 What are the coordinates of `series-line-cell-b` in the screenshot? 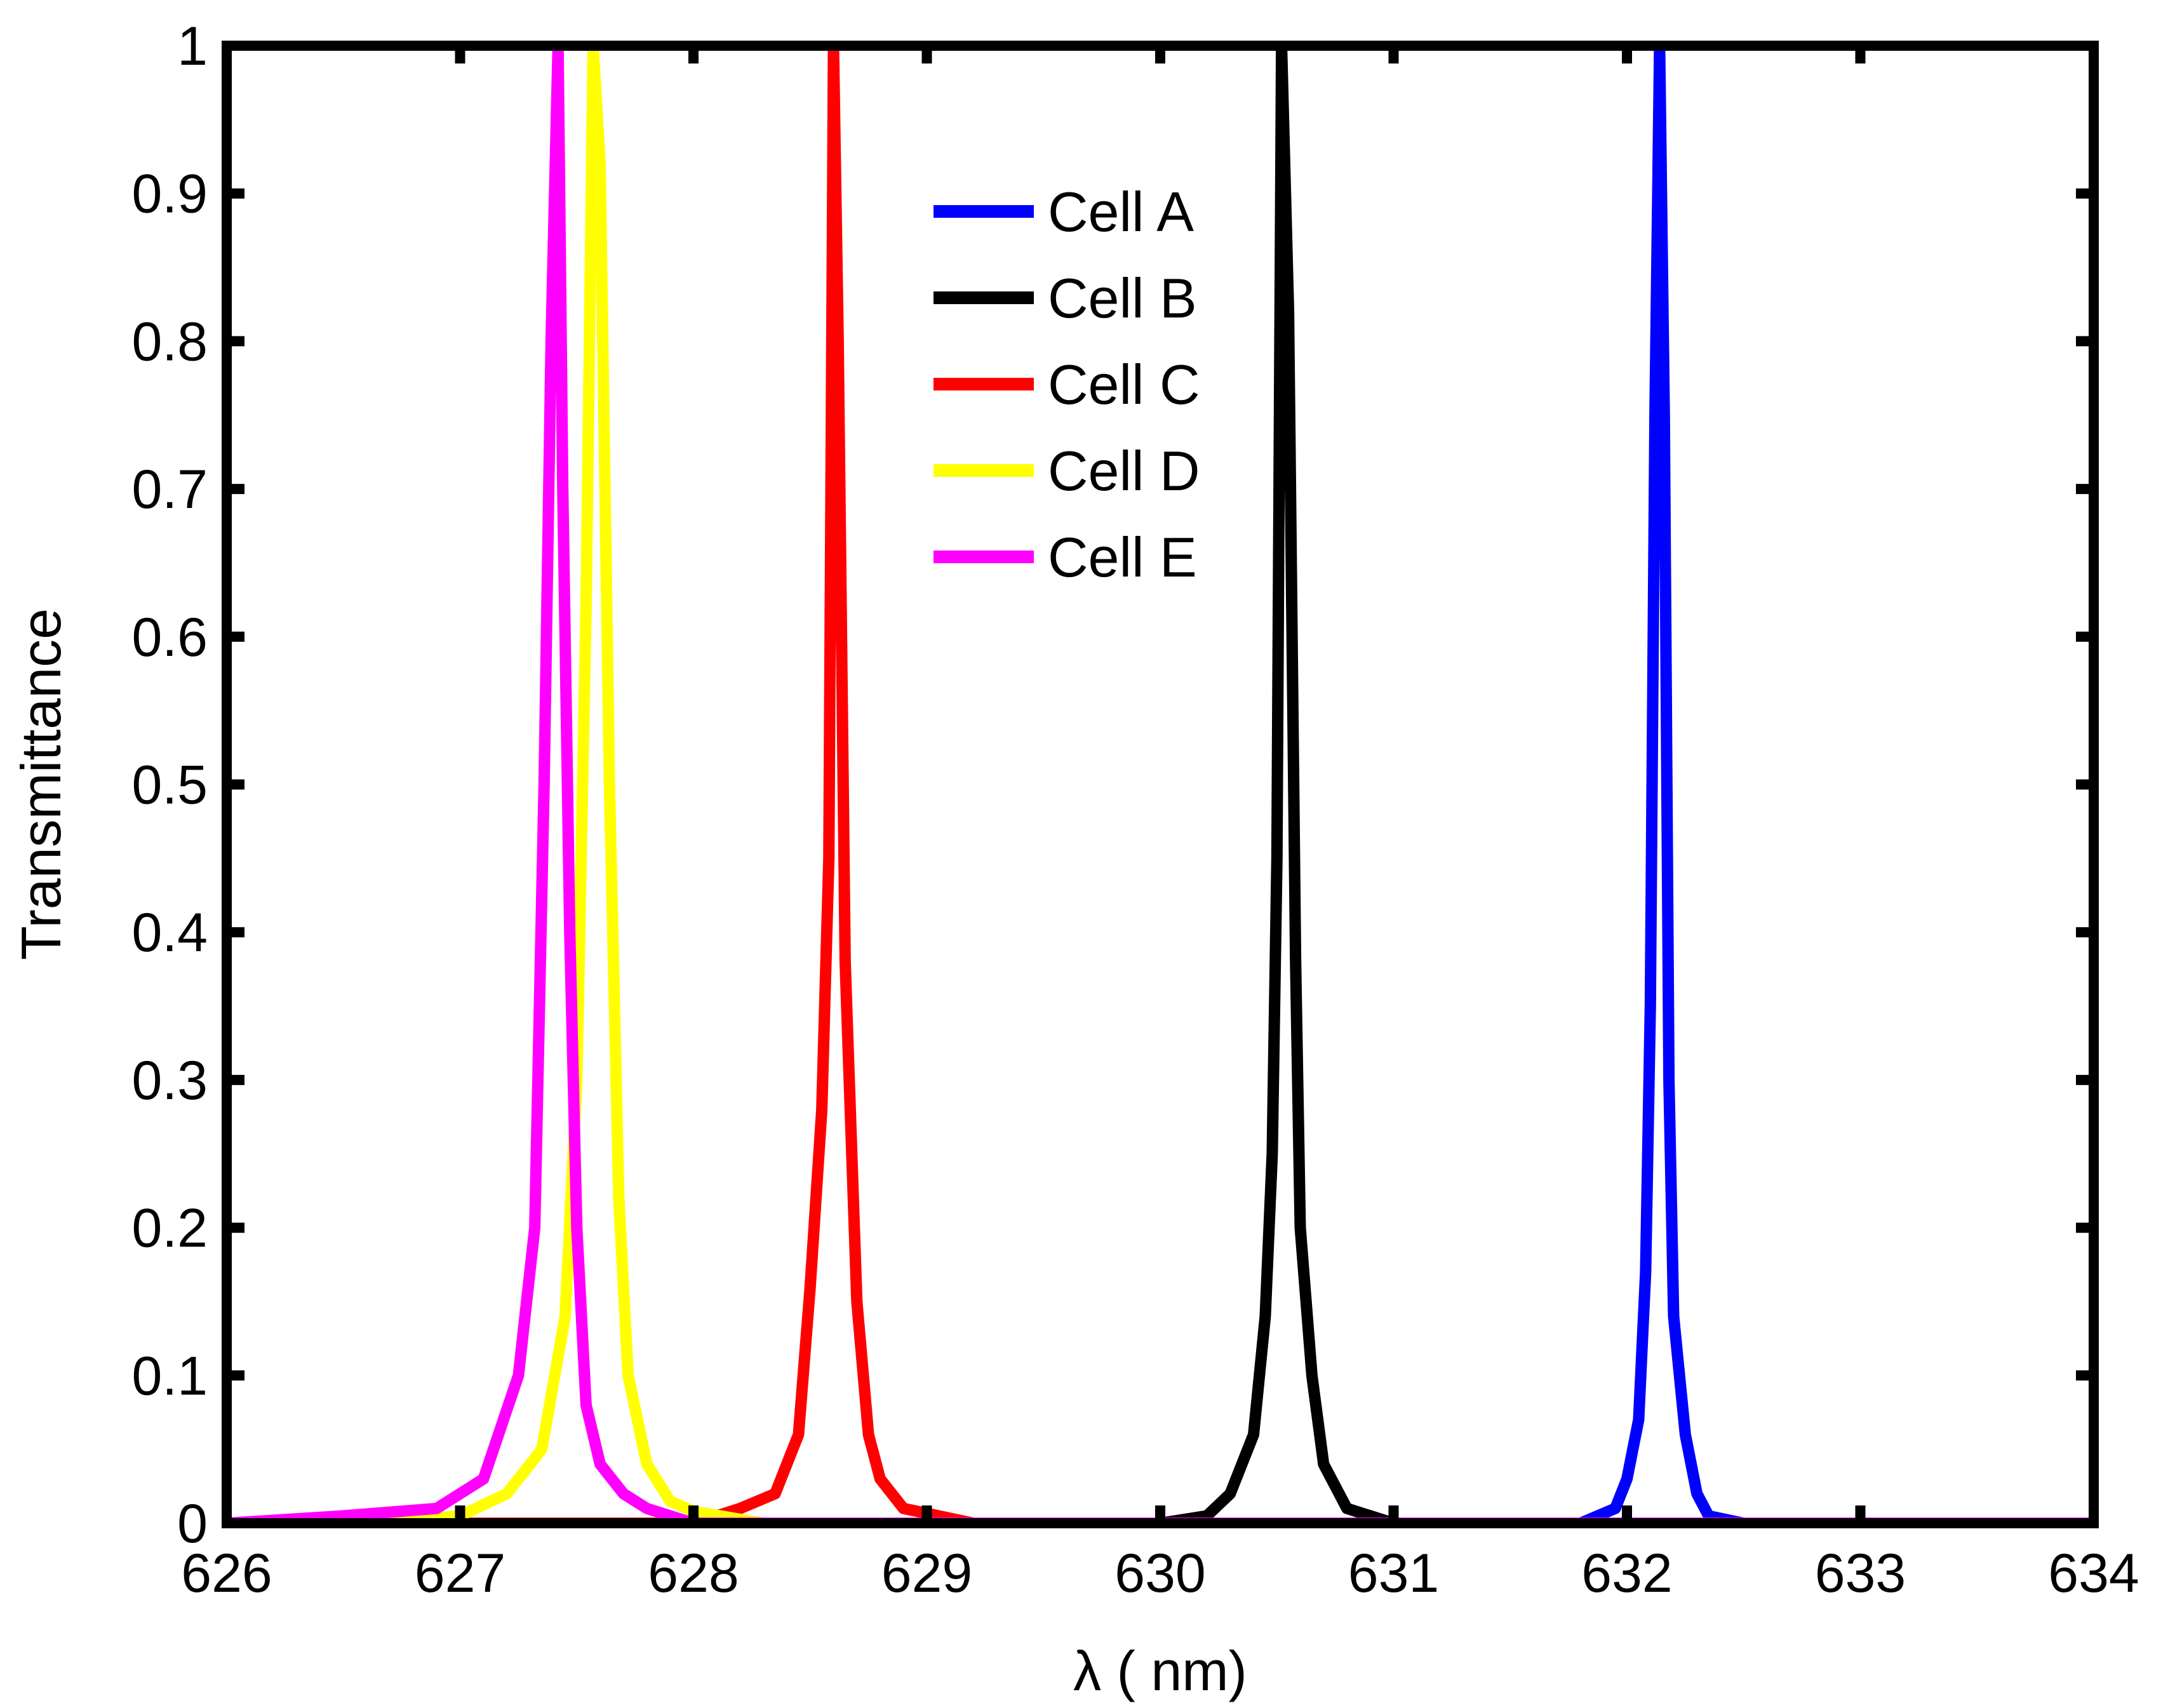 It's located at (1277, 785).